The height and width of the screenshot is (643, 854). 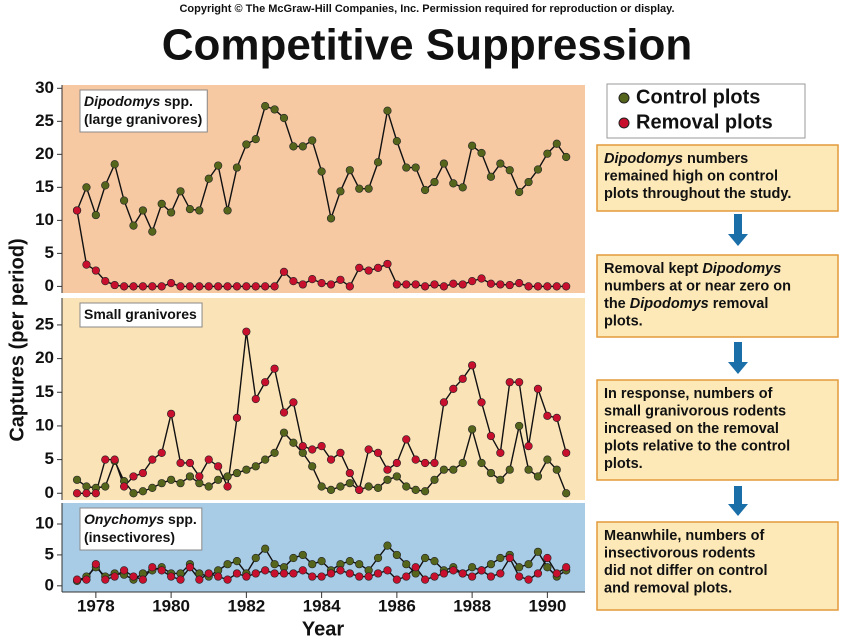 What do you see at coordinates (323, 629) in the screenshot?
I see `x-axis-label: Year` at bounding box center [323, 629].